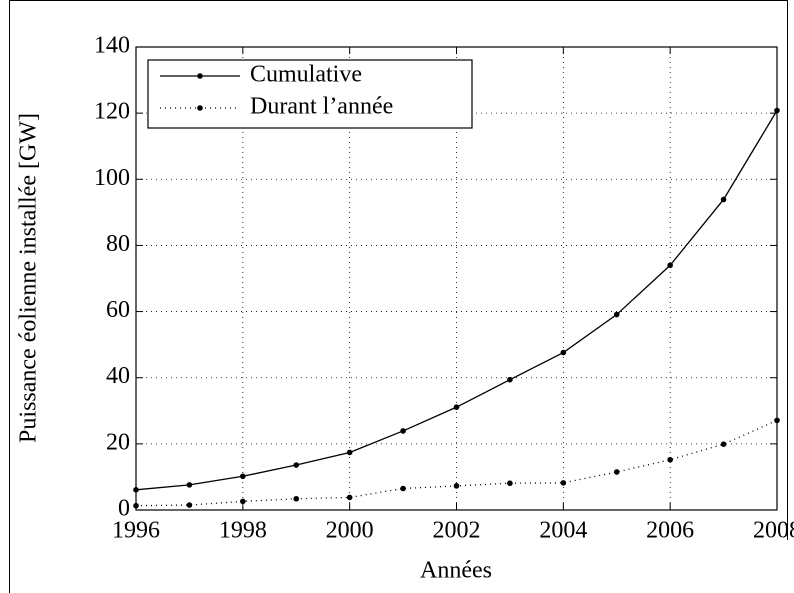  What do you see at coordinates (118, 376) in the screenshot?
I see `y-tick-label: 40` at bounding box center [118, 376].